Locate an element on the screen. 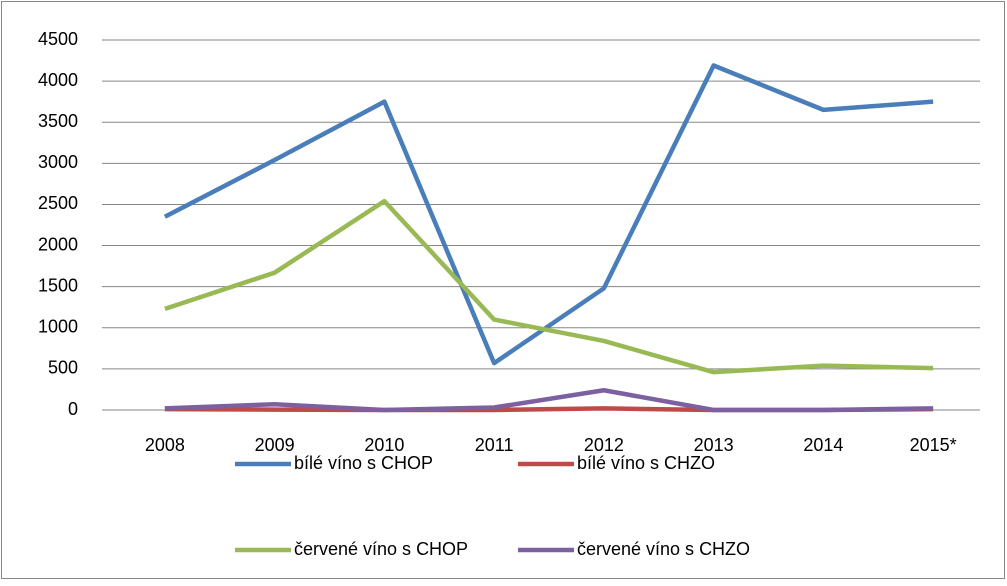 This screenshot has height=586, width=1007. legend-label: bílé víno s CHZO is located at coordinates (646, 463).